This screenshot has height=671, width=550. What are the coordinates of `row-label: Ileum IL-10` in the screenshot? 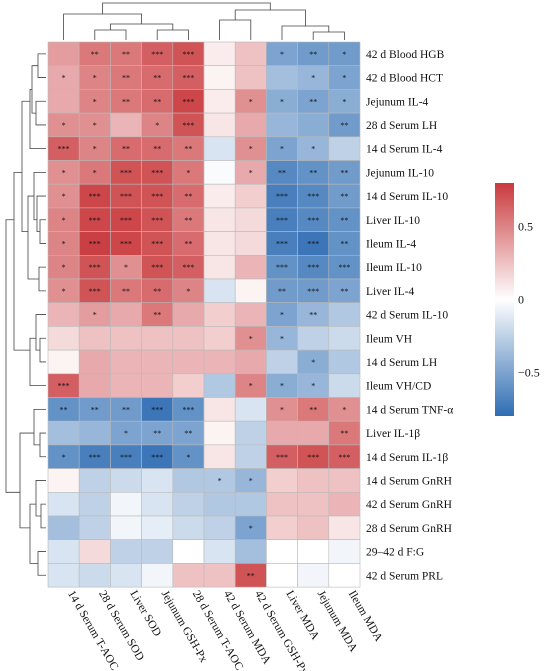 It's located at (394, 268).